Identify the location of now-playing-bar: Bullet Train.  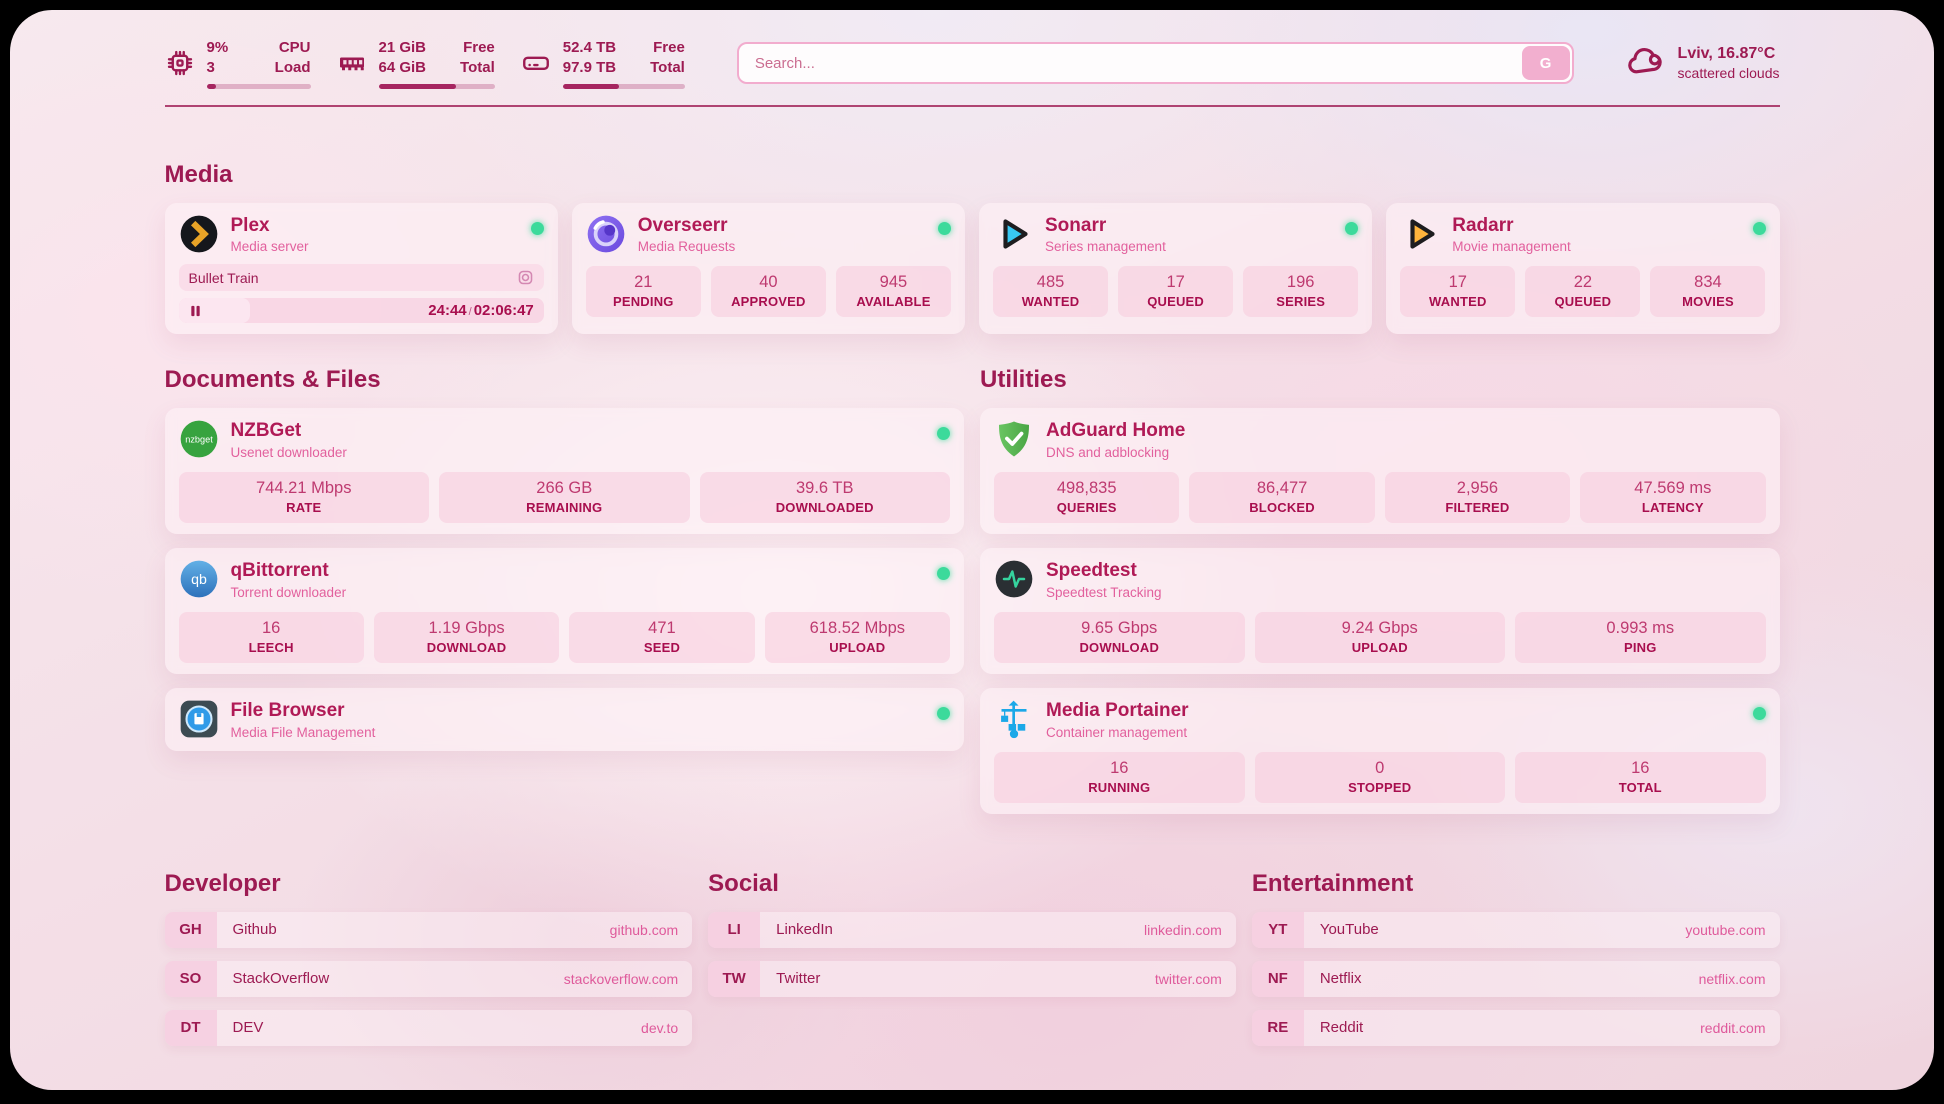
(361, 278).